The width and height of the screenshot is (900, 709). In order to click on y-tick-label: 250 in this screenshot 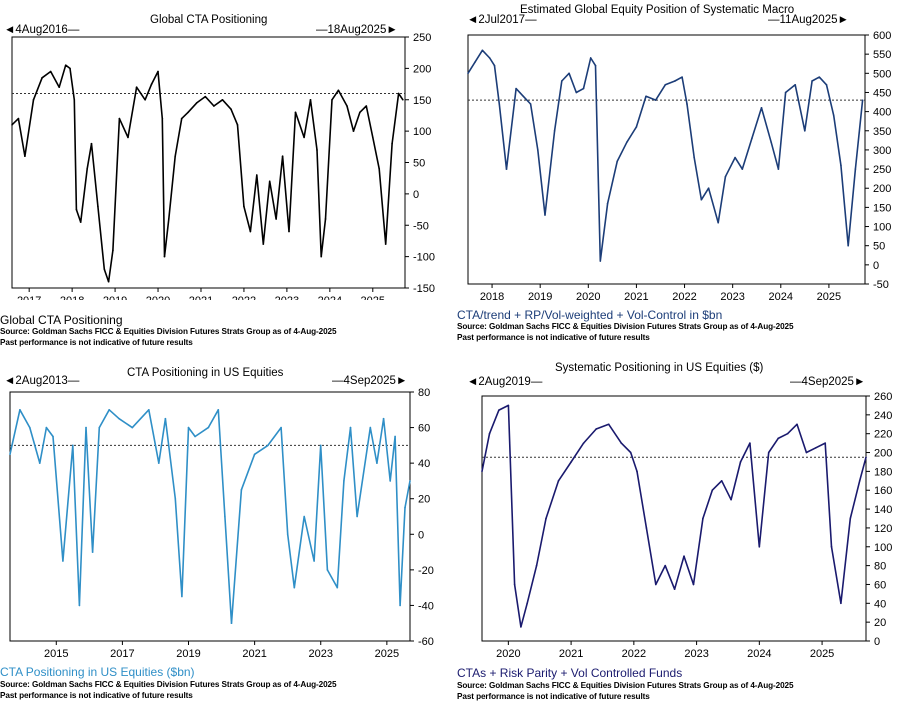, I will do `click(882, 170)`.